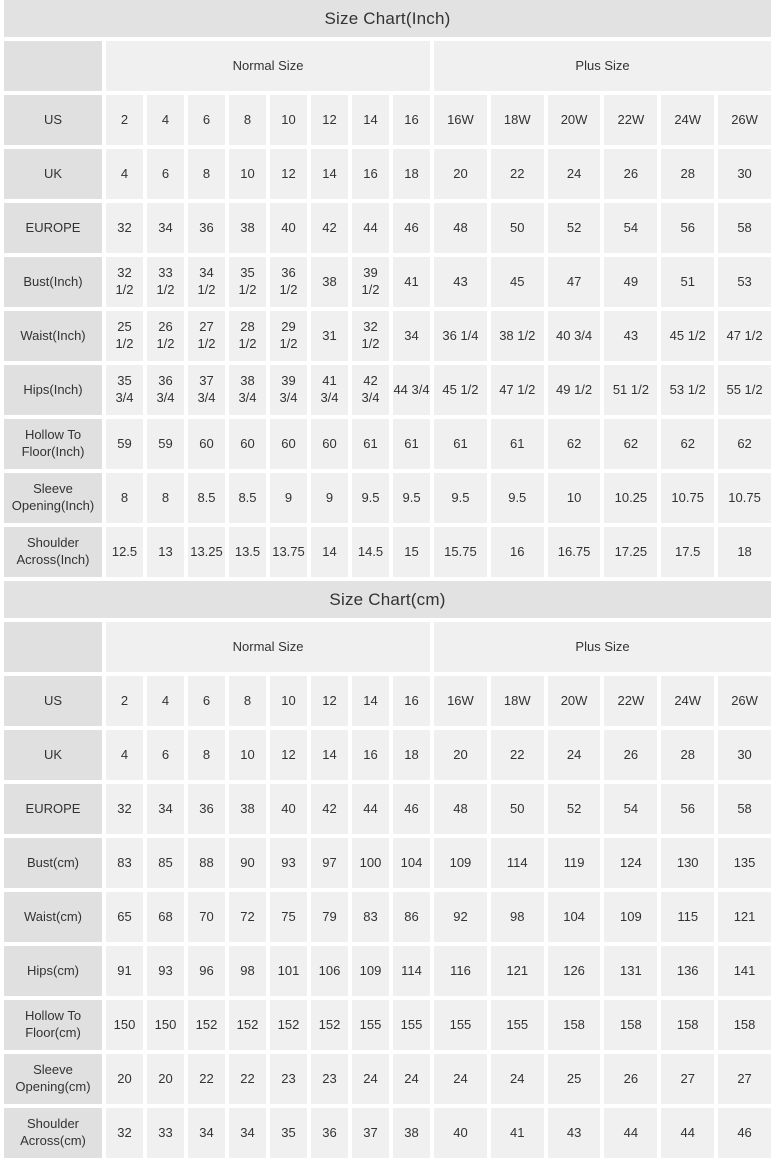 This screenshot has height=1163, width=775. I want to click on row-label: Hollow To Floor(Inch), so click(53, 444).